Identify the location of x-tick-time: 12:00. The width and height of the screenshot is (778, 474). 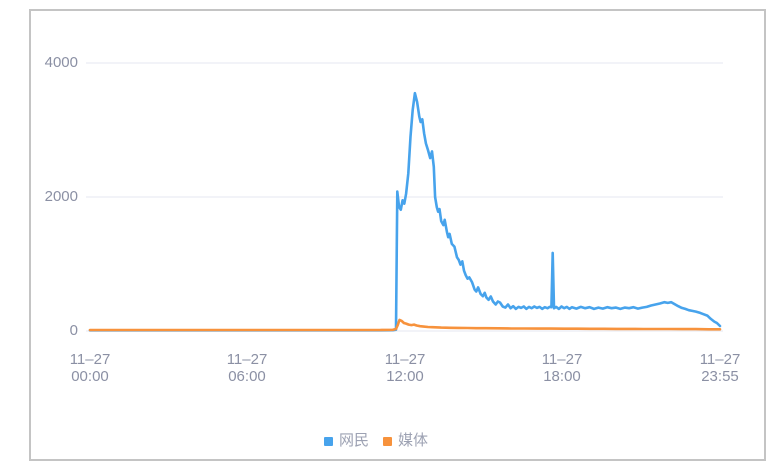
(405, 376).